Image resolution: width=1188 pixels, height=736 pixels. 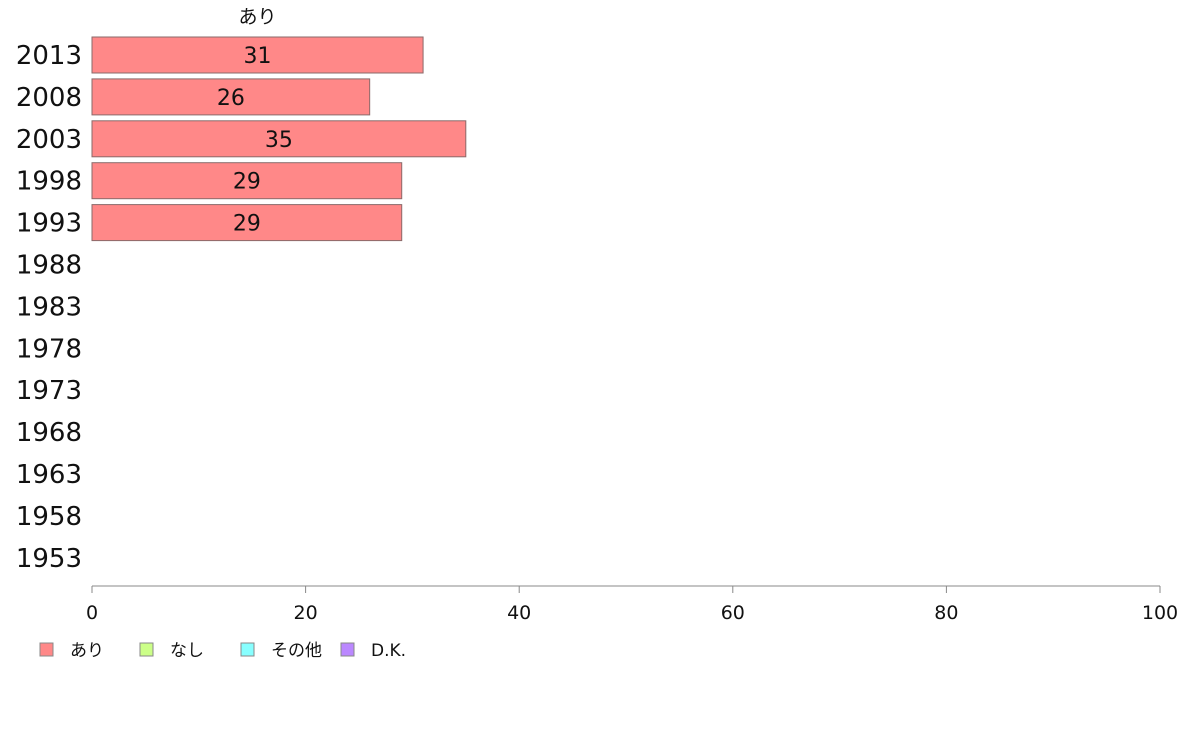 What do you see at coordinates (519, 613) in the screenshot?
I see `x-tick-label: 40` at bounding box center [519, 613].